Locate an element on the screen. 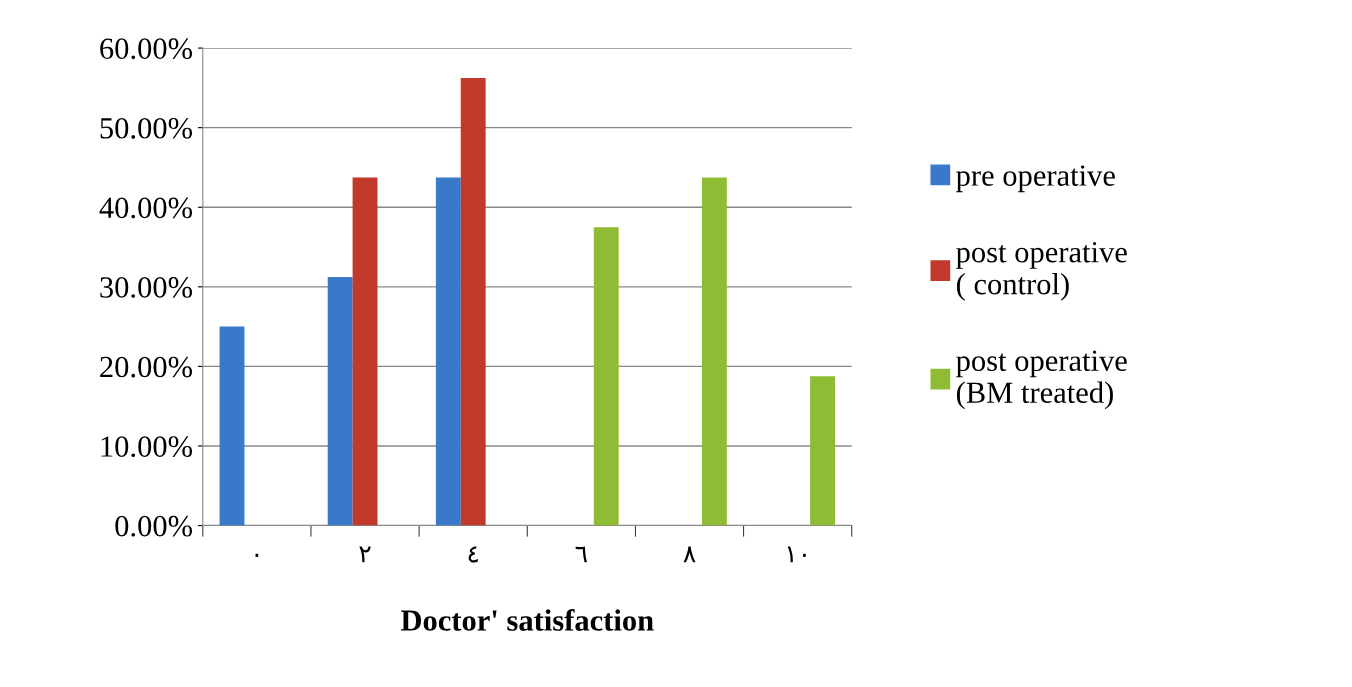 The width and height of the screenshot is (1352, 687). legend-label: post operative ( control) is located at coordinates (1041, 271).